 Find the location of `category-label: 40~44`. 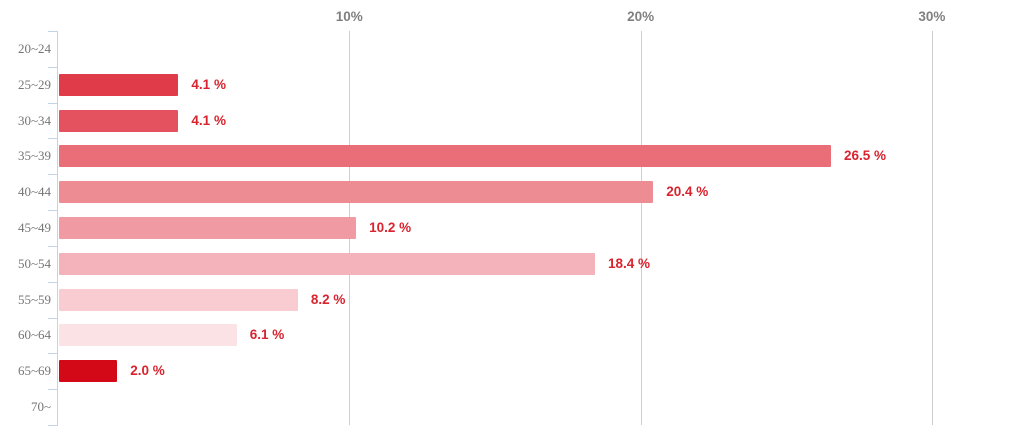

category-label: 40~44 is located at coordinates (34, 192).